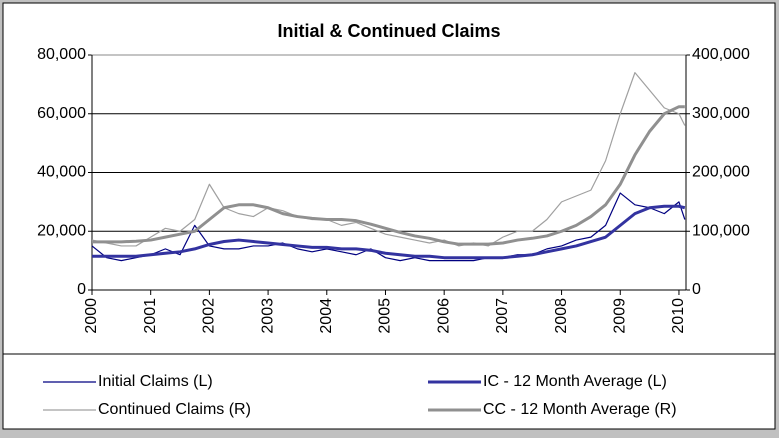 This screenshot has width=779, height=438. What do you see at coordinates (443, 316) in the screenshot?
I see `x-tick-label: 2006` at bounding box center [443, 316].